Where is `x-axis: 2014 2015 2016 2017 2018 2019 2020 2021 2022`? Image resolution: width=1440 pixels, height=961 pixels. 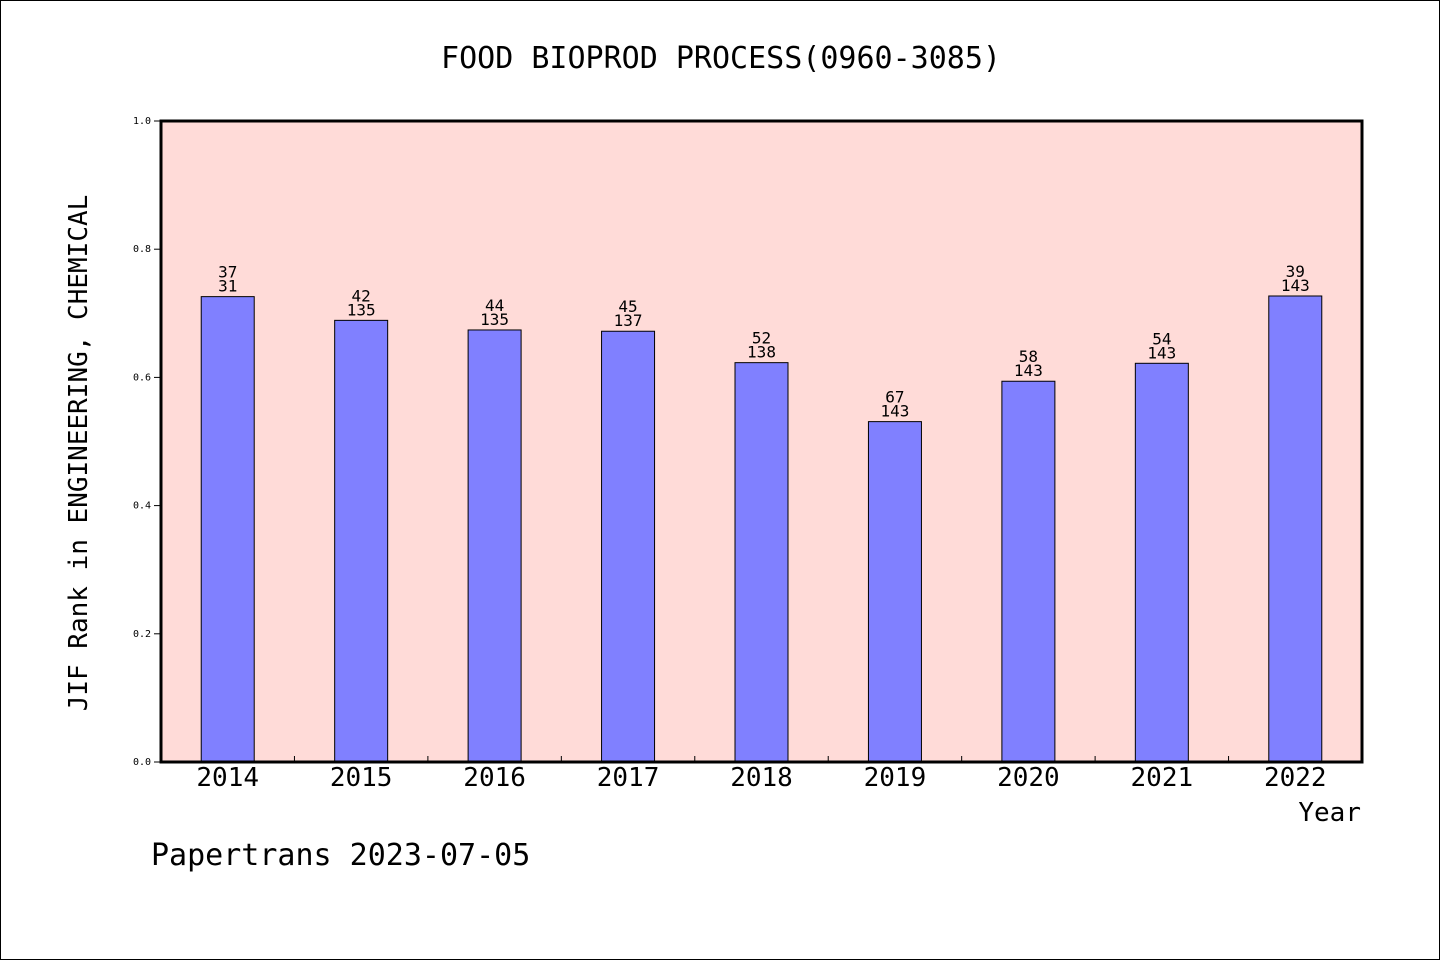 x-axis: 2014 2015 2016 2017 2018 2019 2020 2021 2022 is located at coordinates (761, 774).